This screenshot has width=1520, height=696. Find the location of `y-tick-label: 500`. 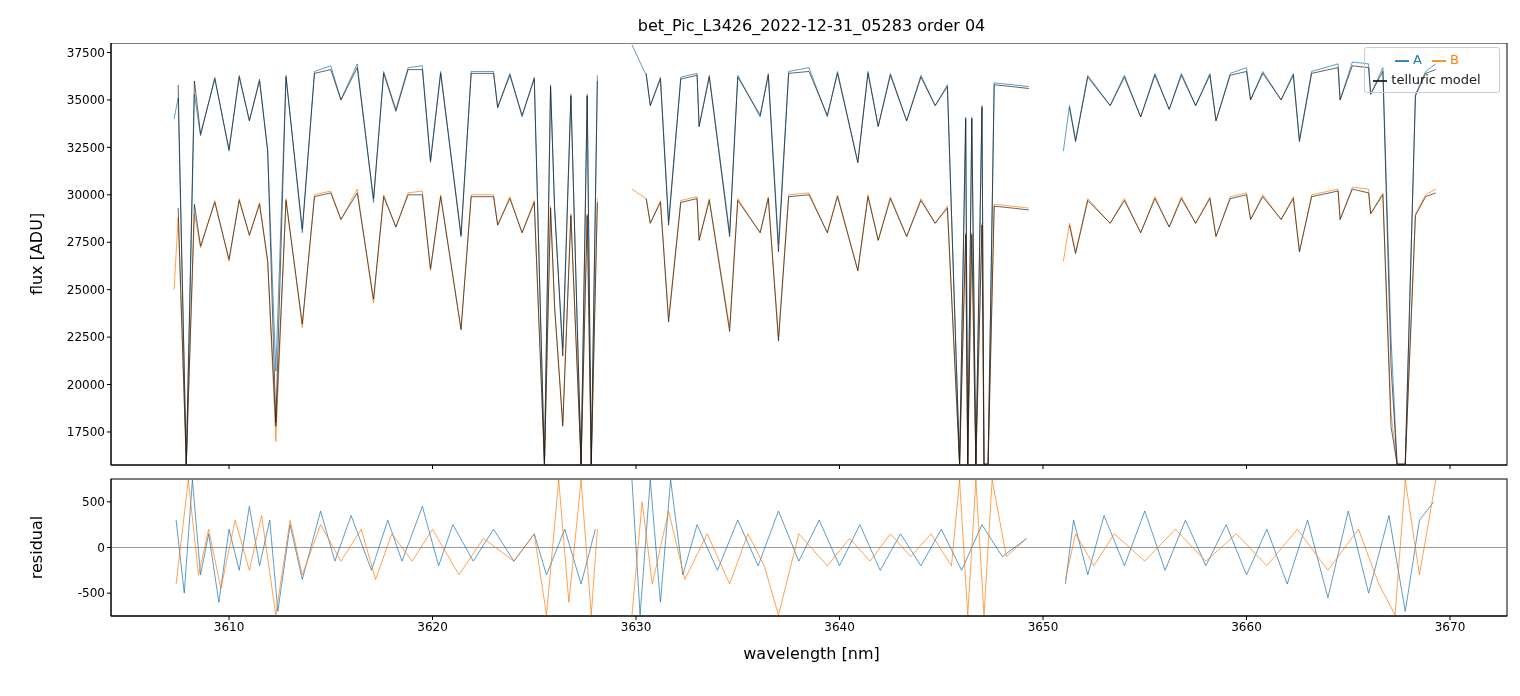

y-tick-label: 500 is located at coordinates (93, 502).